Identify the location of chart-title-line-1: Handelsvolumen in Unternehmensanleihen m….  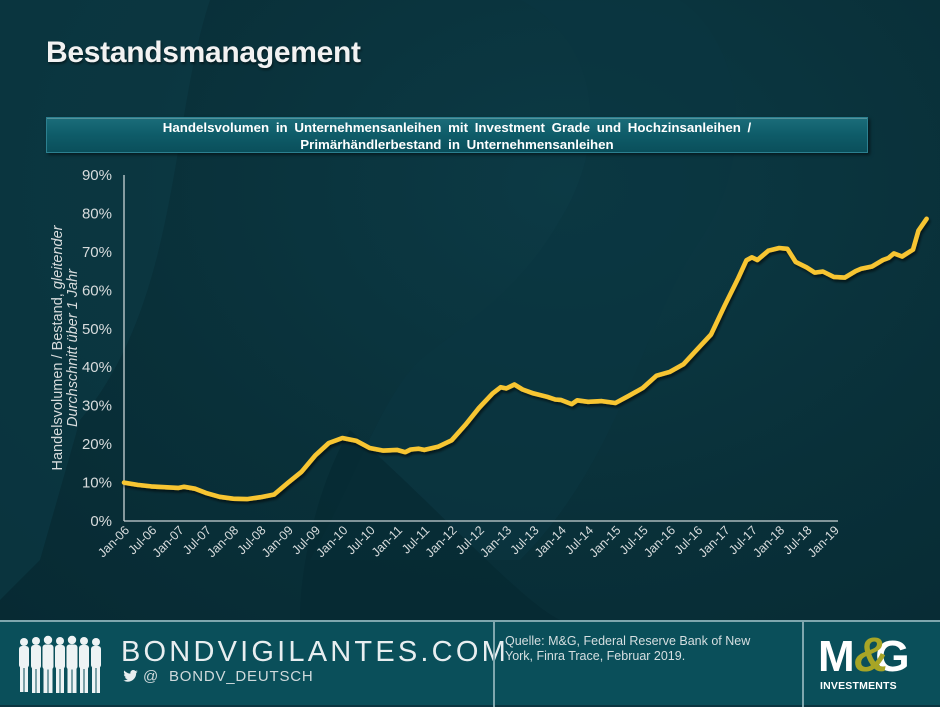
(457, 127).